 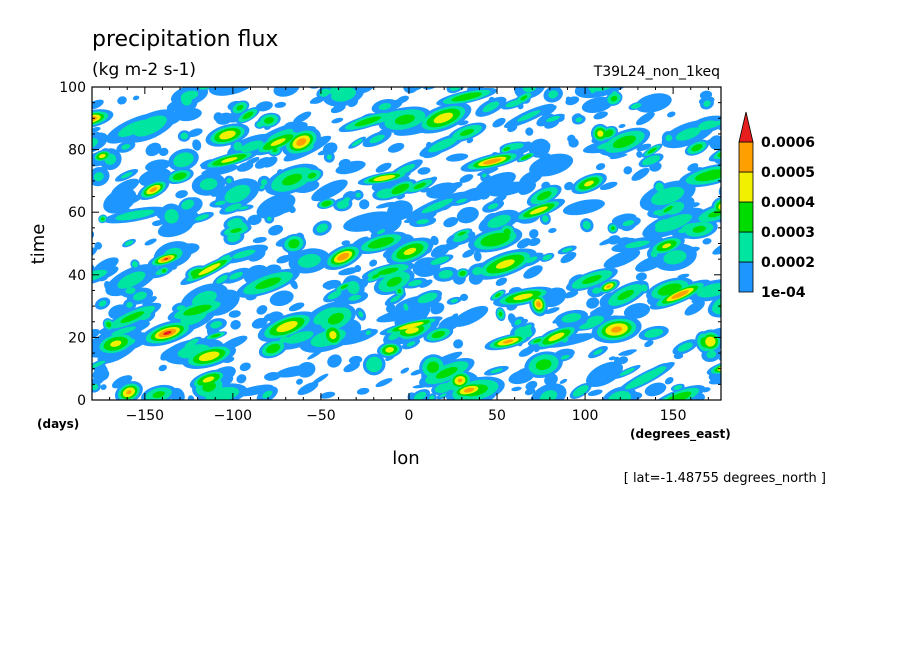 I want to click on colorbar-segment, so click(x=746, y=247).